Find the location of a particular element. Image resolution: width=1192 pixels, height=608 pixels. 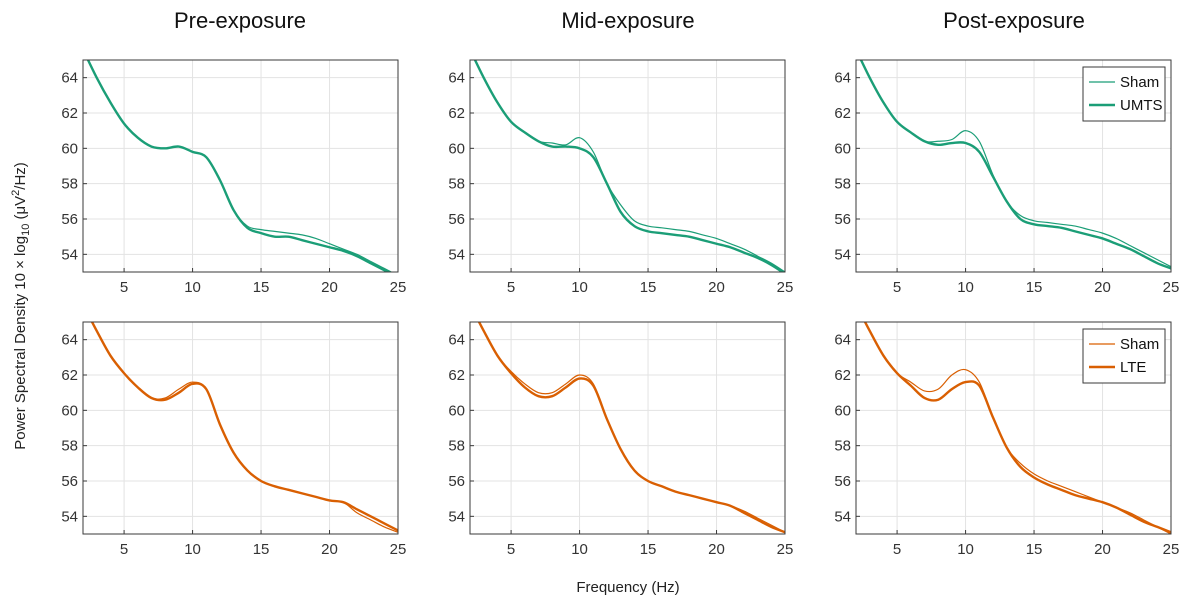

panel-0-0: 5 10 15 20 25 54 56 58 60 62 64 is located at coordinates (234, 177).